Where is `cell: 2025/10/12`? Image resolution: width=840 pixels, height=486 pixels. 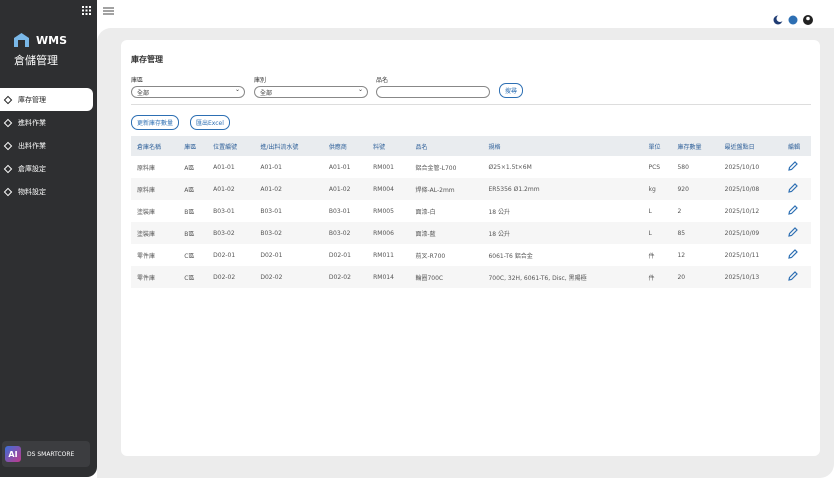
cell: 2025/10/12 is located at coordinates (742, 211).